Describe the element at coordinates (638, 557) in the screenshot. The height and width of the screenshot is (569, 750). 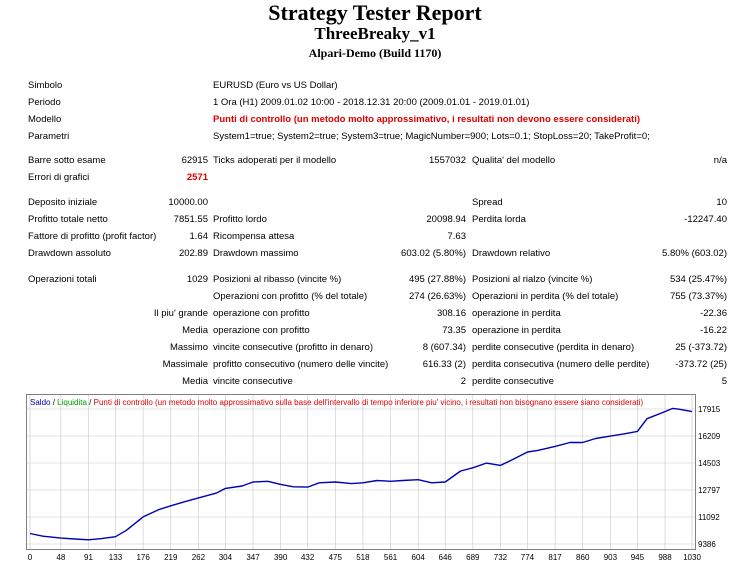
I see `x-tick-label: 945` at that location.